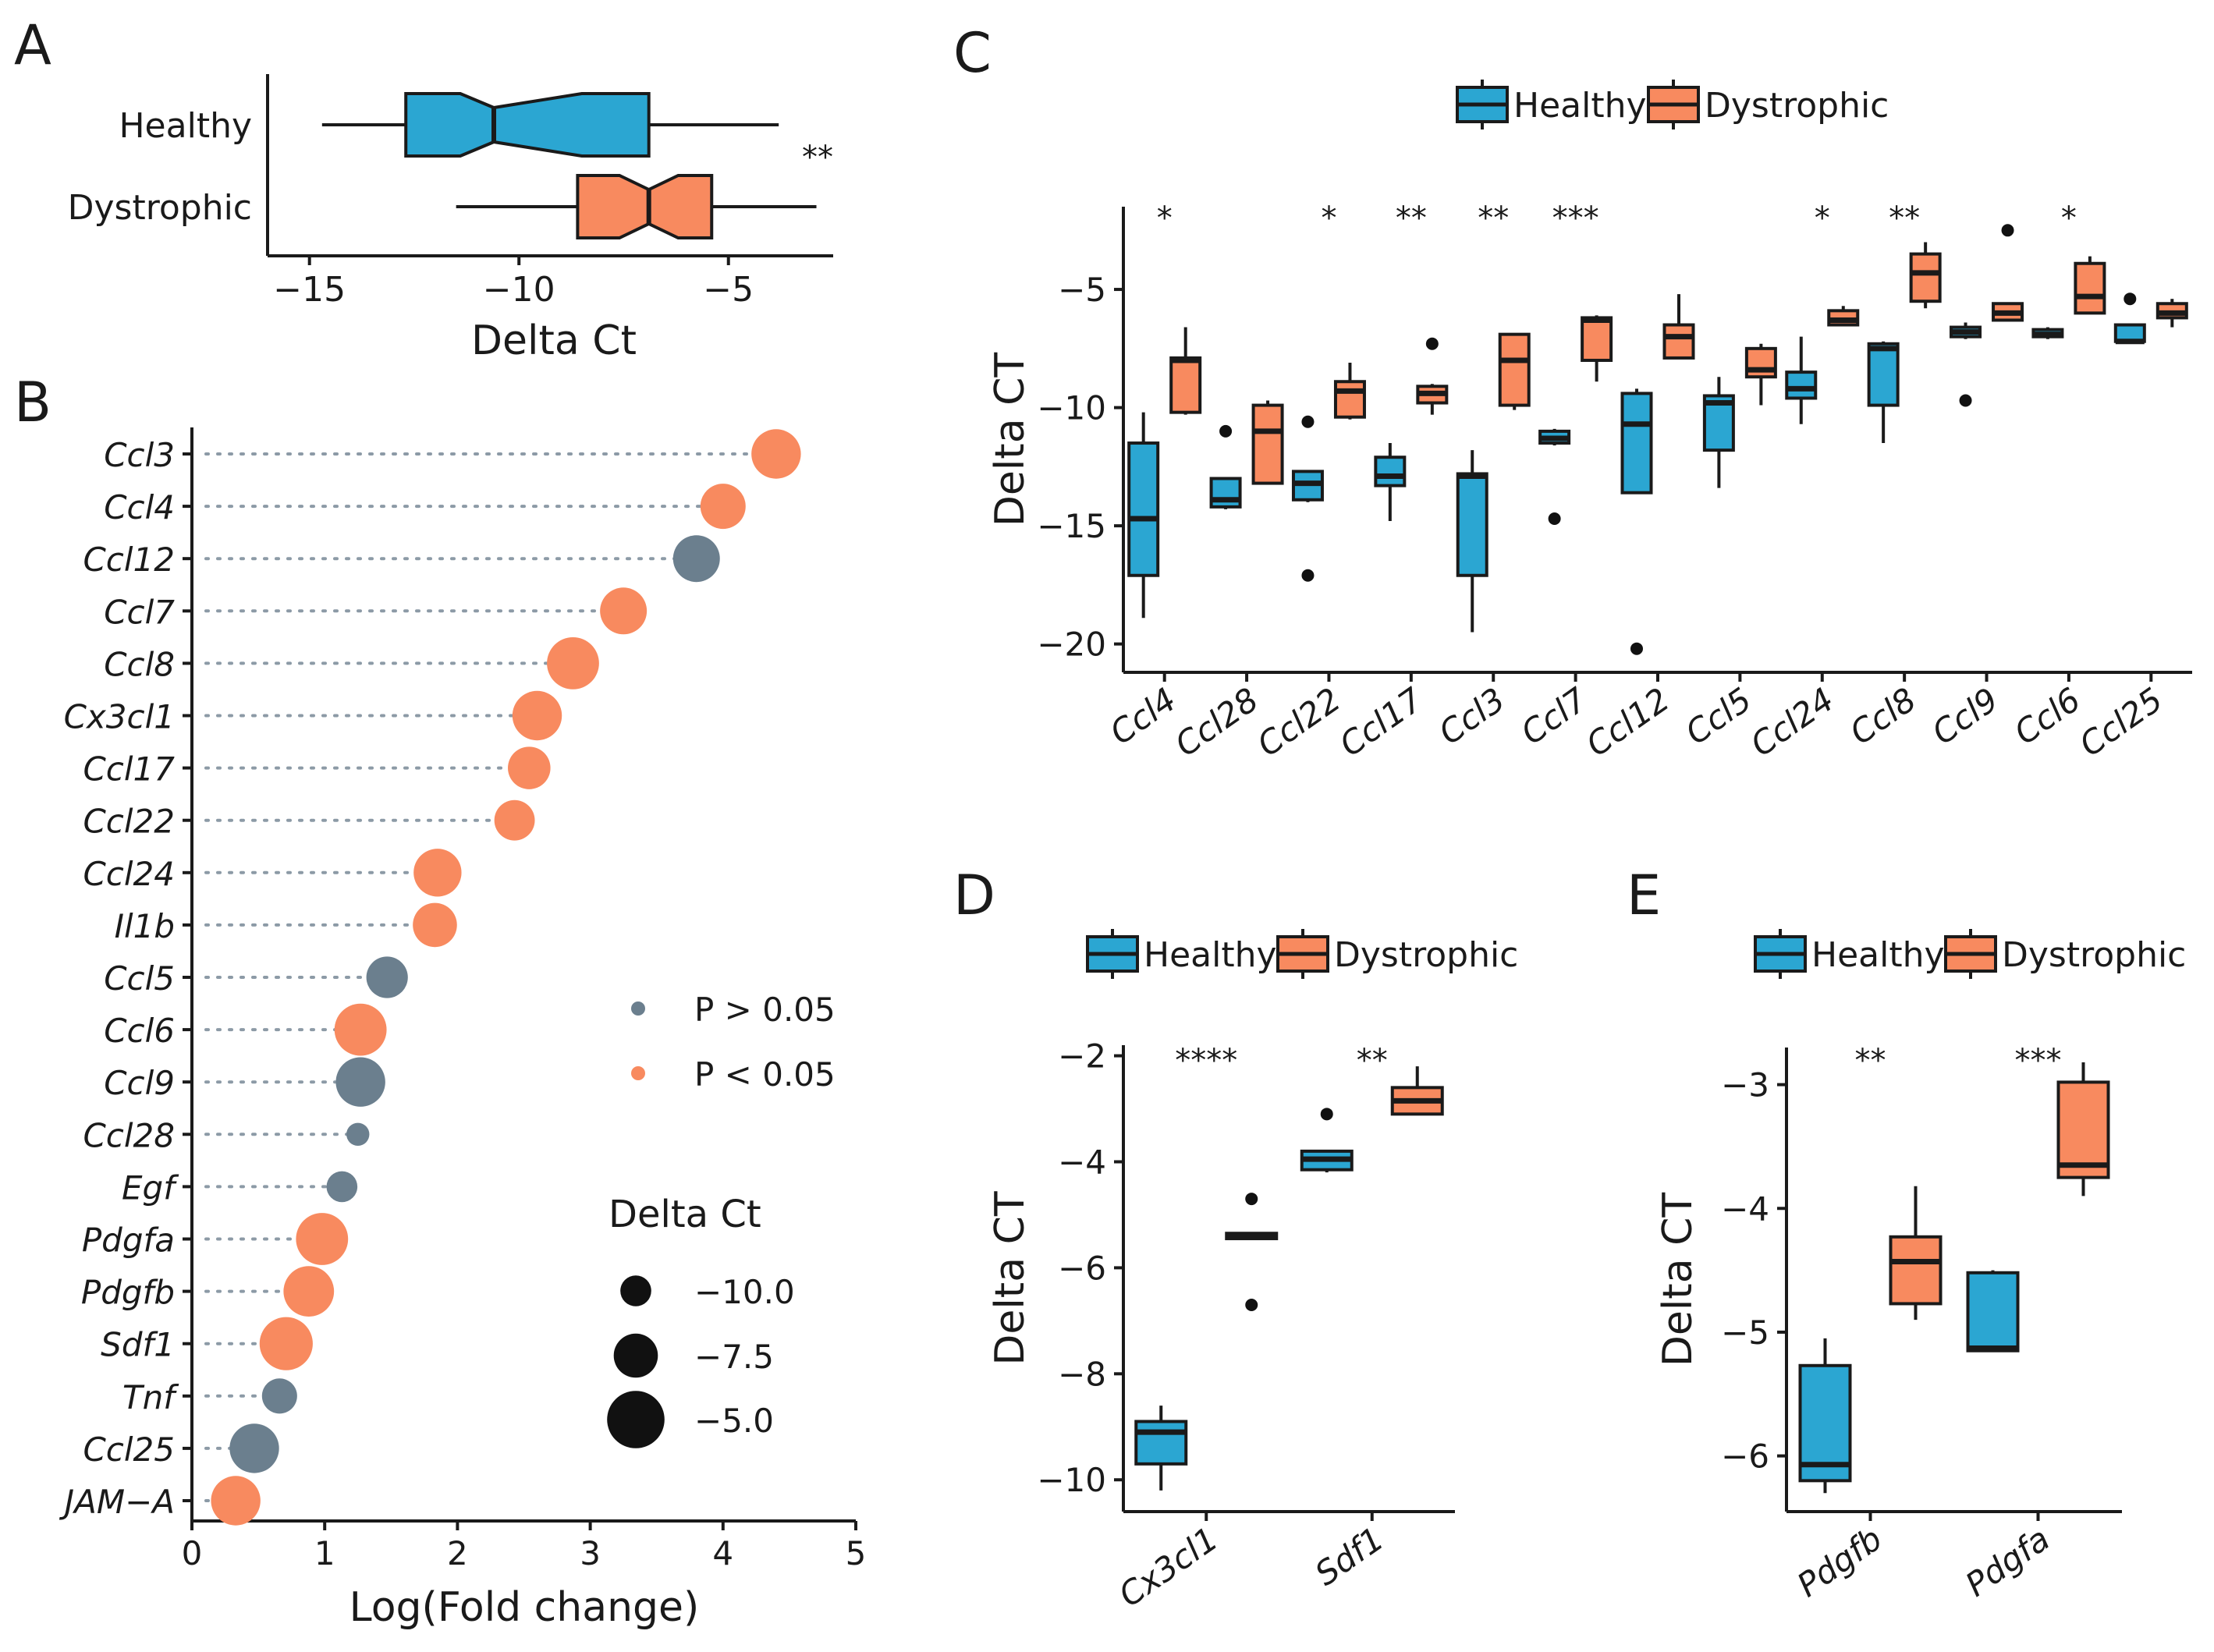 The image size is (2214, 1652). I want to click on y-tick-label: −4, so click(1082, 1162).